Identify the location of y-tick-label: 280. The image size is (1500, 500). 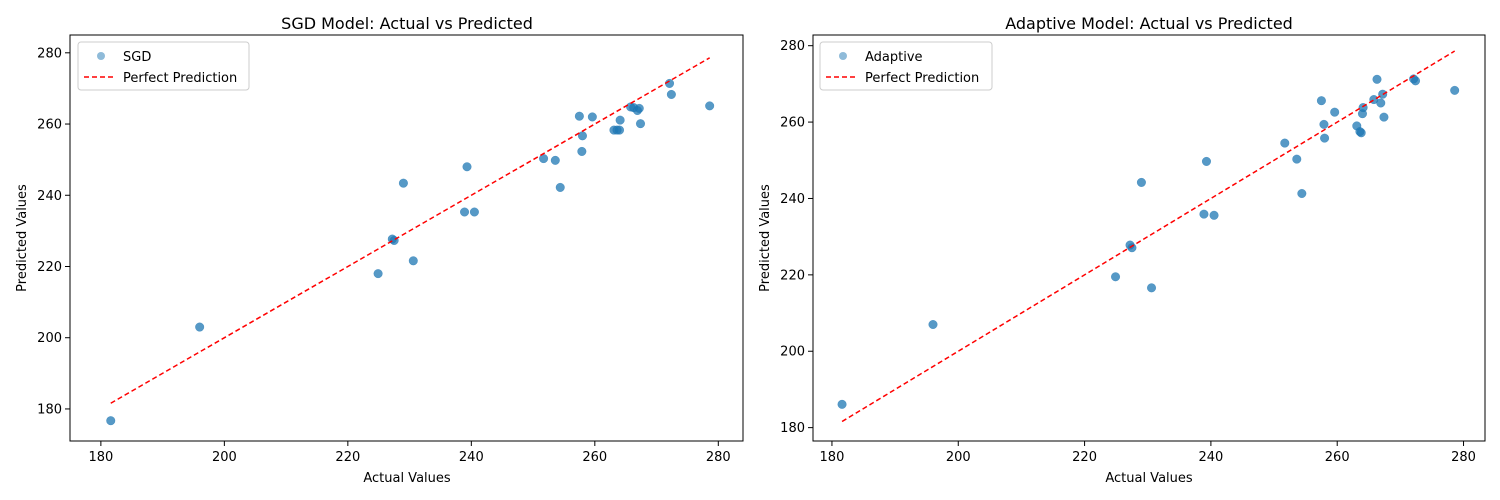
(792, 46).